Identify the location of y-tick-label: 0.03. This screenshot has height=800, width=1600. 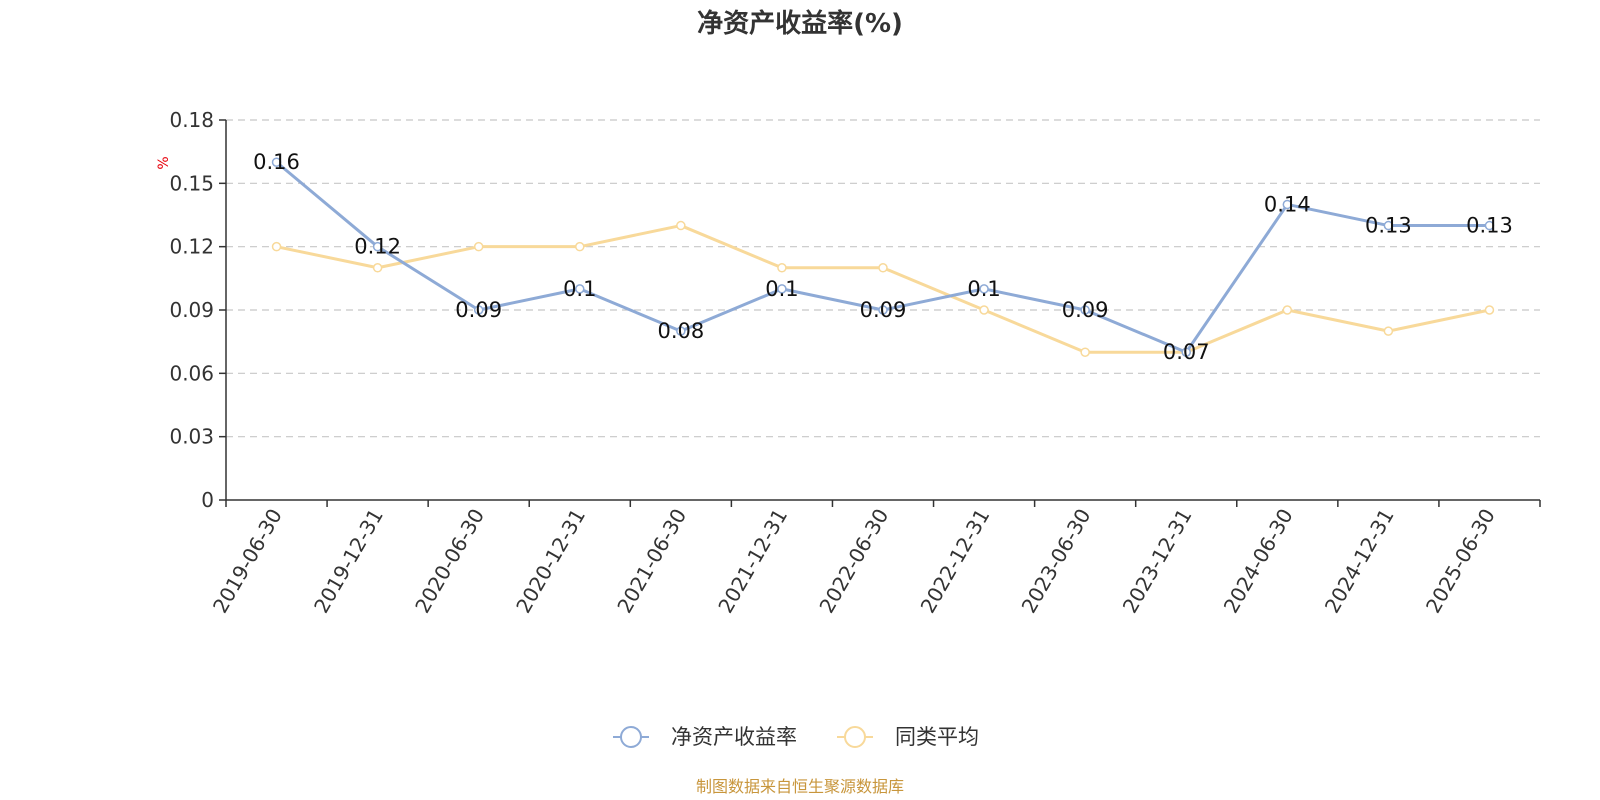
(191, 437).